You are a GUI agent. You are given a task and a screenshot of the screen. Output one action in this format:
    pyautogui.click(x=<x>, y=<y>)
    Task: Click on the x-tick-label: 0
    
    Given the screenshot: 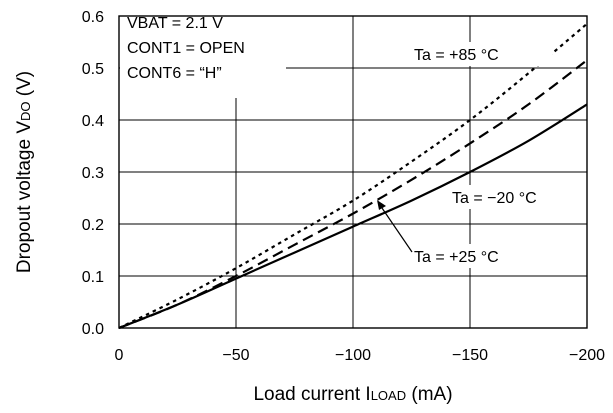 What is the action you would take?
    pyautogui.click(x=119, y=355)
    